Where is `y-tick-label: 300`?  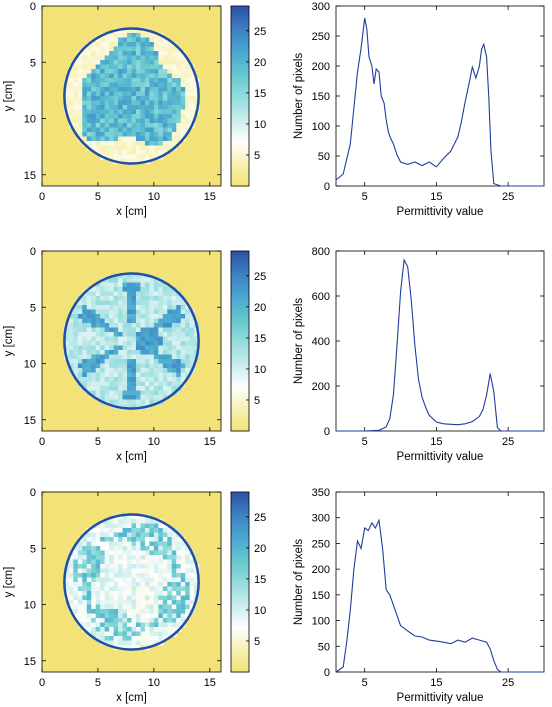
y-tick-label: 300 is located at coordinates (321, 7).